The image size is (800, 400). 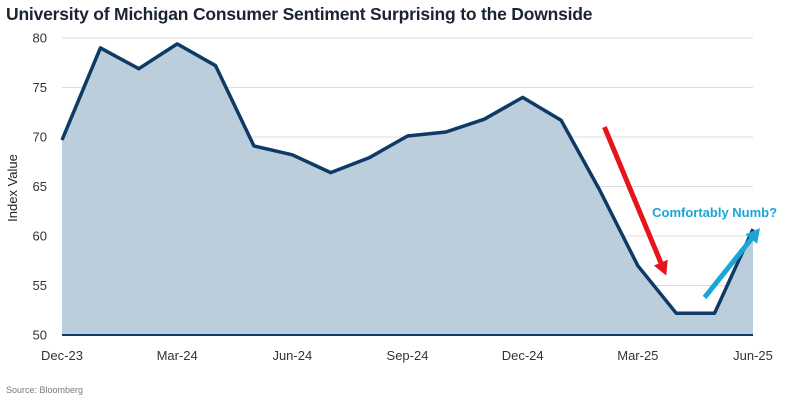 I want to click on y-tick-label: 55, so click(x=40, y=285).